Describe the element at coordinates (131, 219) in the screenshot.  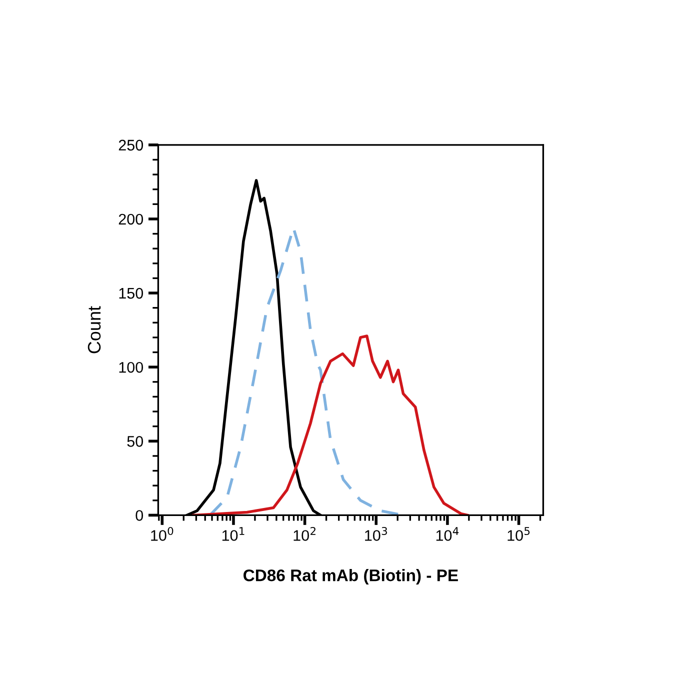
I see `y-tick-label: 200` at that location.